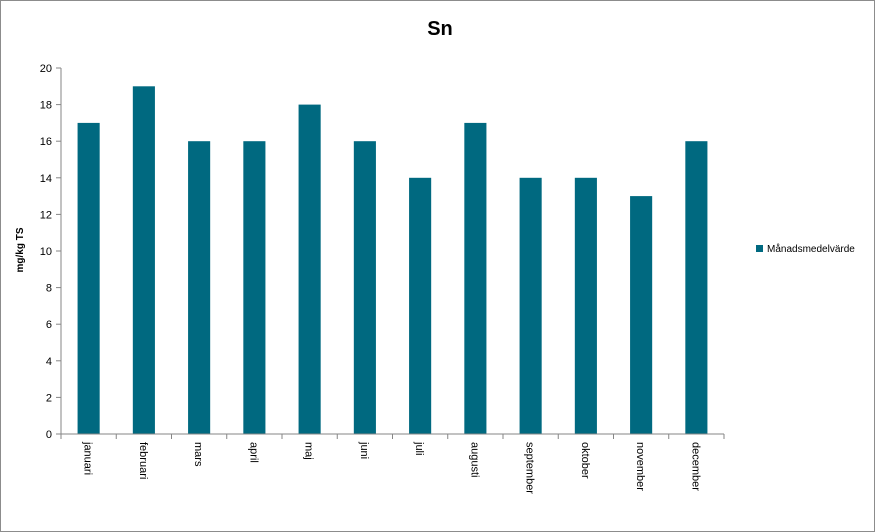 Image resolution: width=875 pixels, height=532 pixels. What do you see at coordinates (474, 459) in the screenshot?
I see `x-tick-label-augusti: augusti` at bounding box center [474, 459].